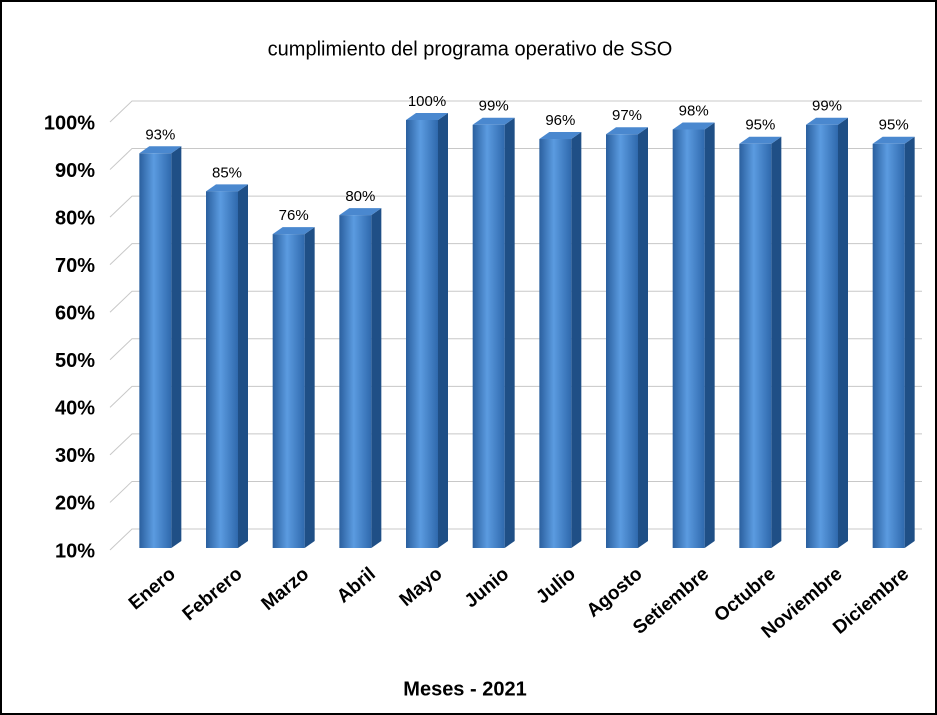  I want to click on data-label: 93%, so click(160, 134).